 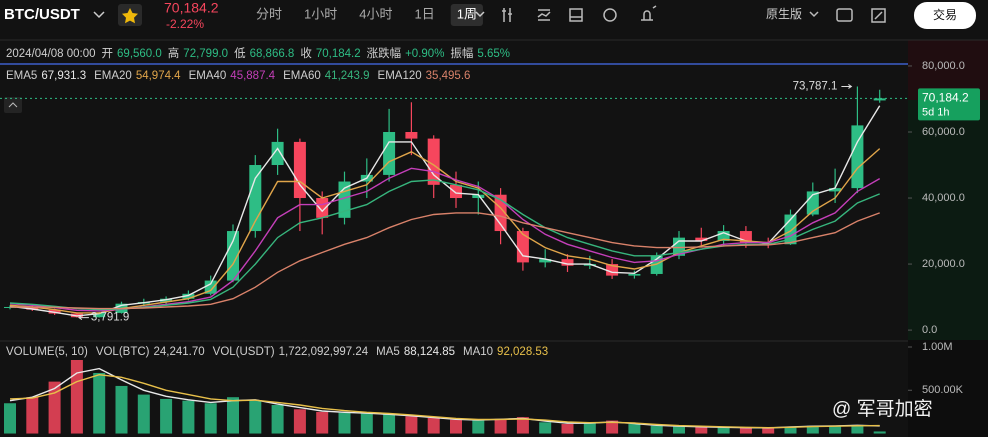 What do you see at coordinates (375, 13) in the screenshot?
I see `interval-option: 4小时` at bounding box center [375, 13].